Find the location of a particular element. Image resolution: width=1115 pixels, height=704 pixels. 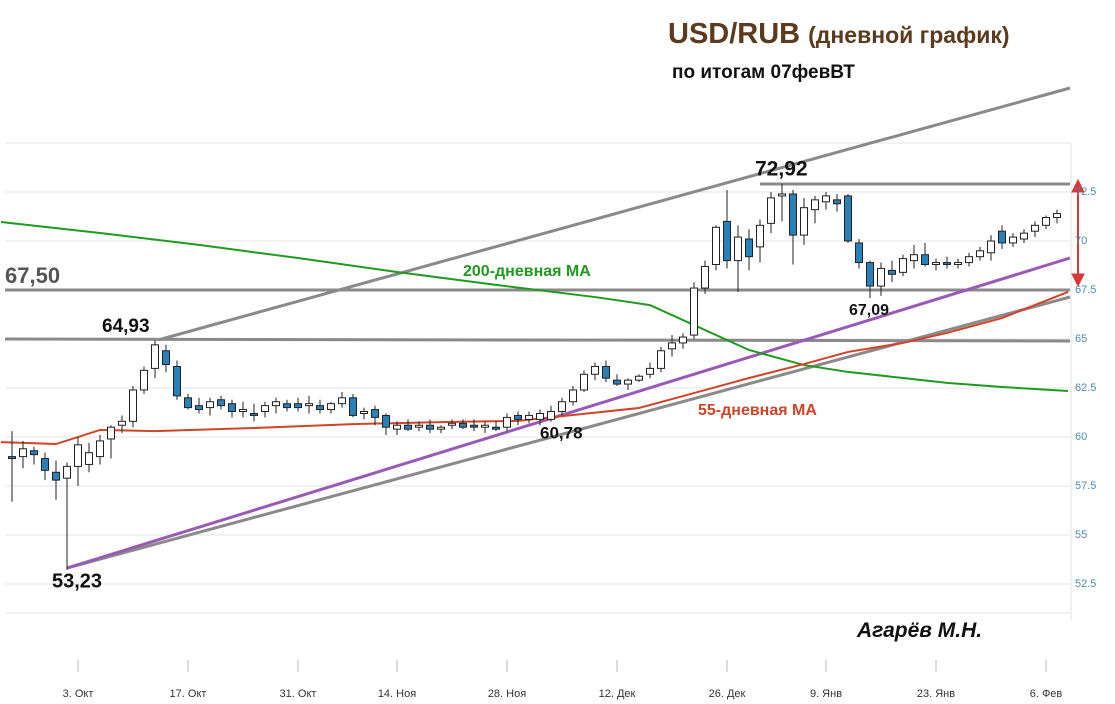

x-tick-label: 12. Дек is located at coordinates (617, 694).